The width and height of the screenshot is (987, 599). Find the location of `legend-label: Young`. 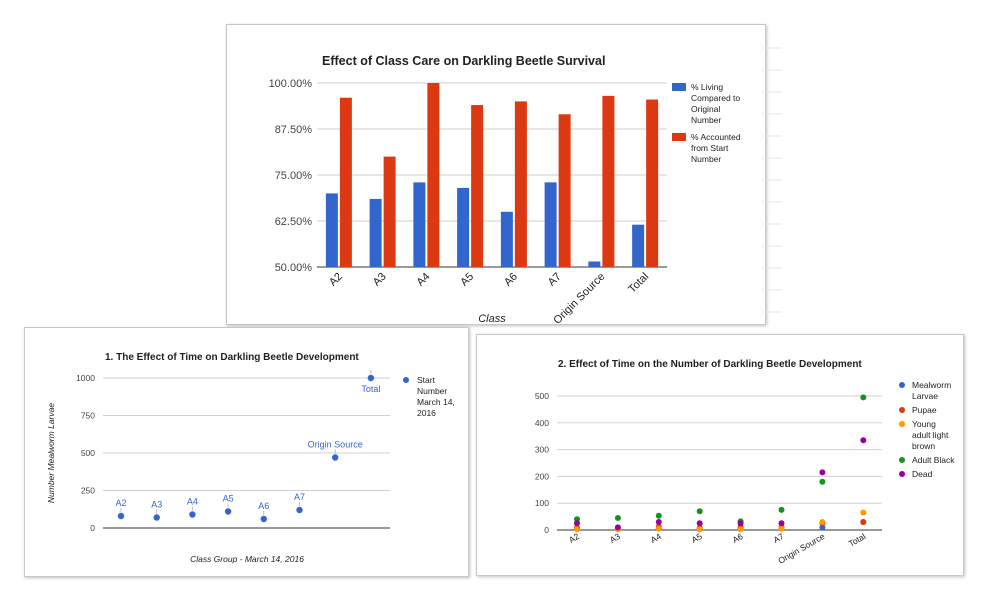

legend-label: Young is located at coordinates (924, 424).